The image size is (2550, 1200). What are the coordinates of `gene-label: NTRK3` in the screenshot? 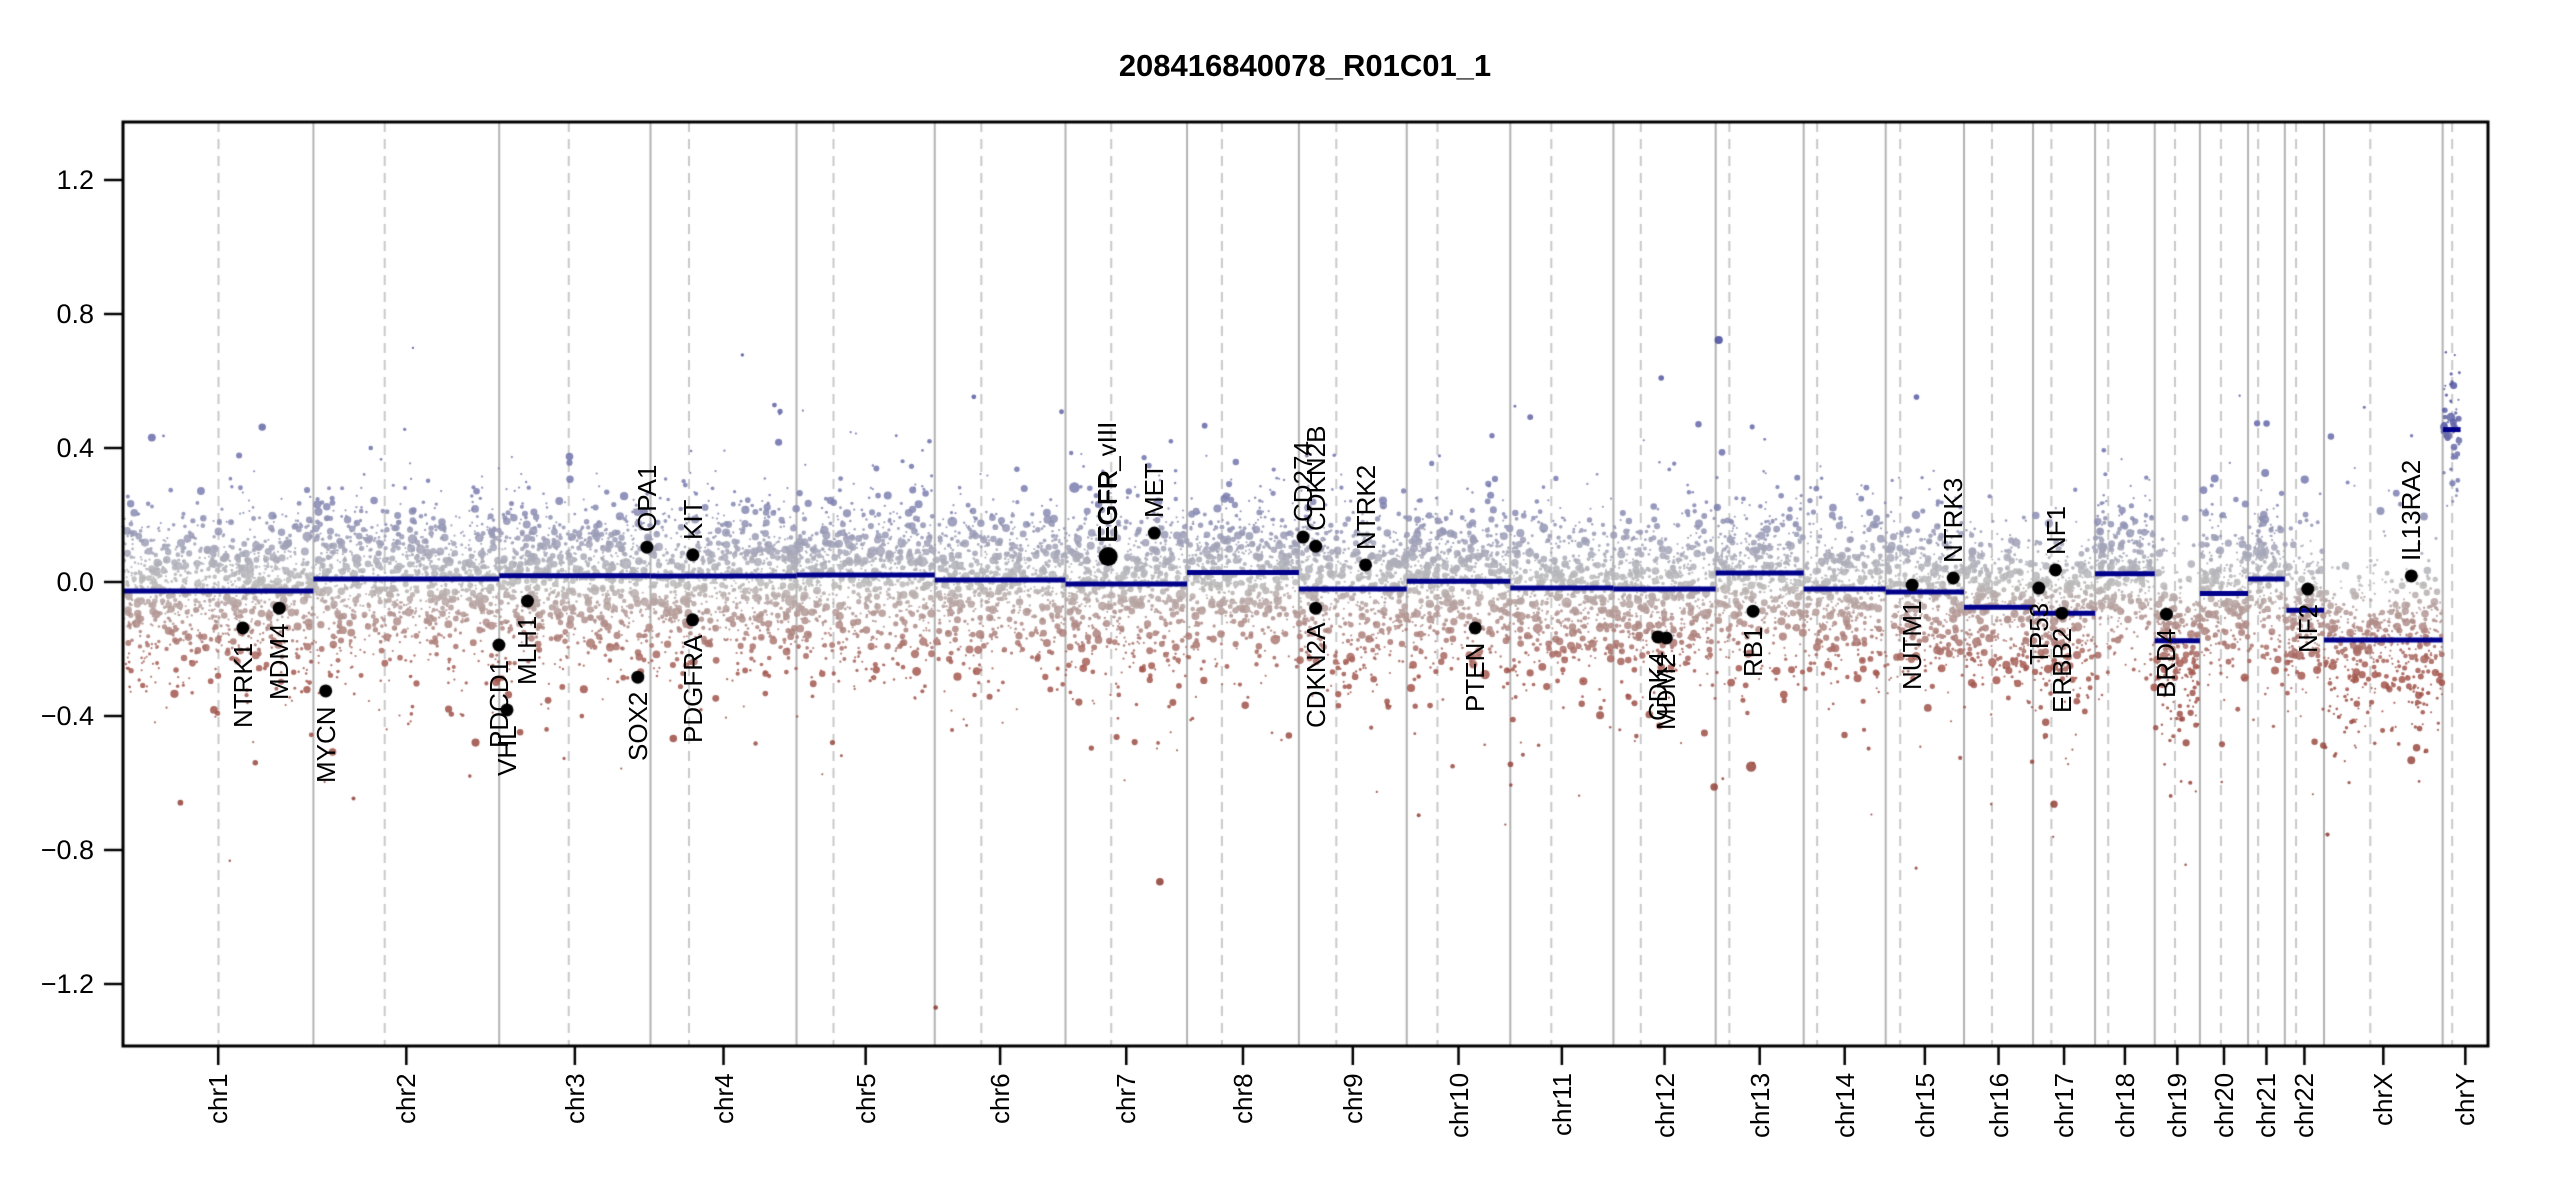 It's located at (1953, 520).